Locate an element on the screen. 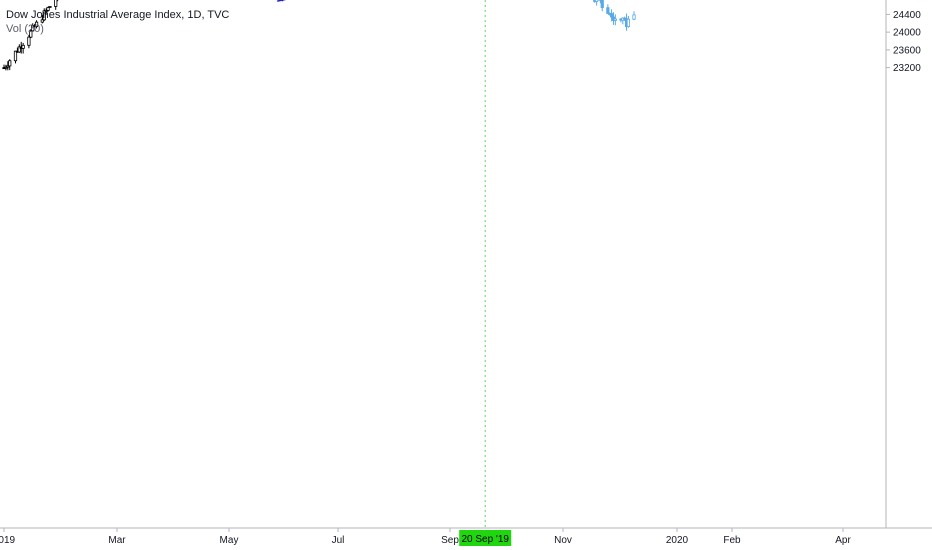 The image size is (932, 550). y-tick-label: 23600 is located at coordinates (907, 50).